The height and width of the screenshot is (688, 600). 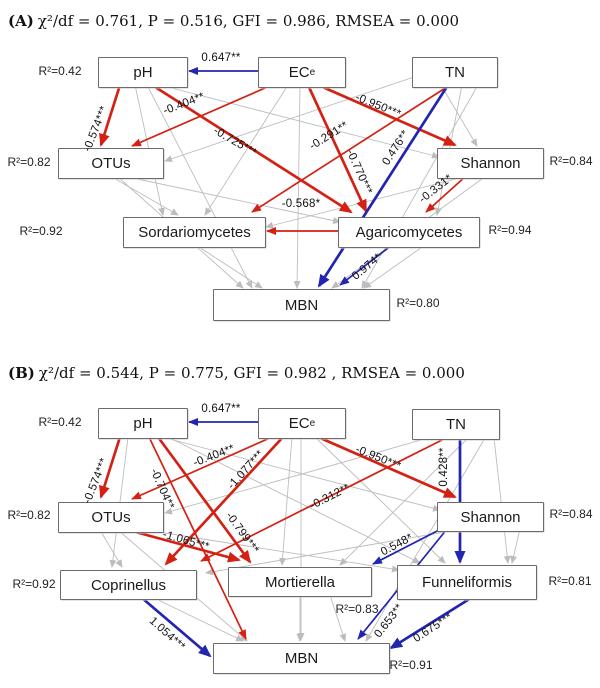 What do you see at coordinates (409, 232) in the screenshot?
I see `box-agaricomycetes-a: Agaricomycetes` at bounding box center [409, 232].